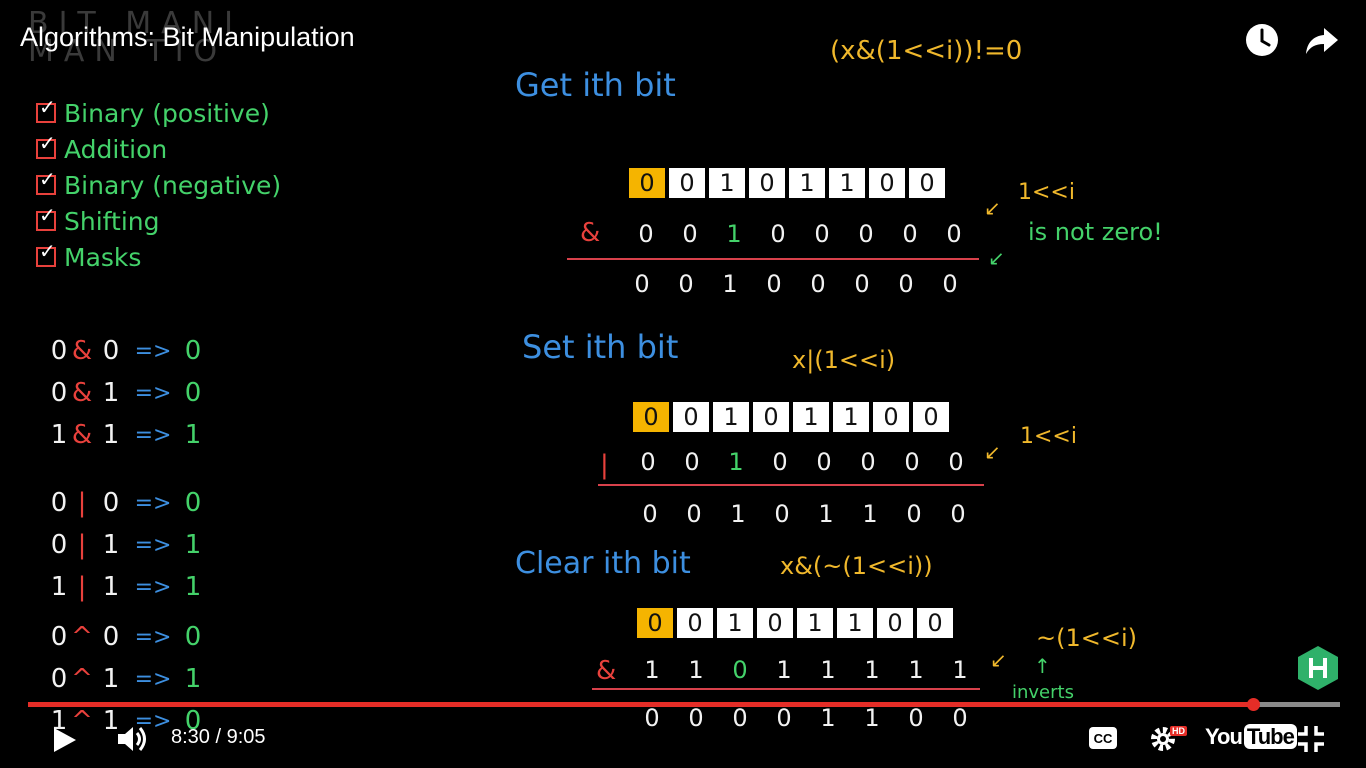  I want to click on duration: 9:05, so click(246, 737).